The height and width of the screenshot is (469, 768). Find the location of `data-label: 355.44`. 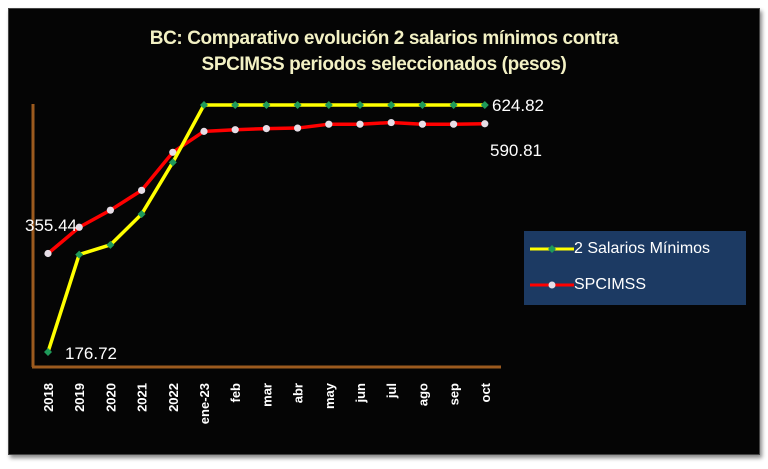

data-label: 355.44 is located at coordinates (51, 225).